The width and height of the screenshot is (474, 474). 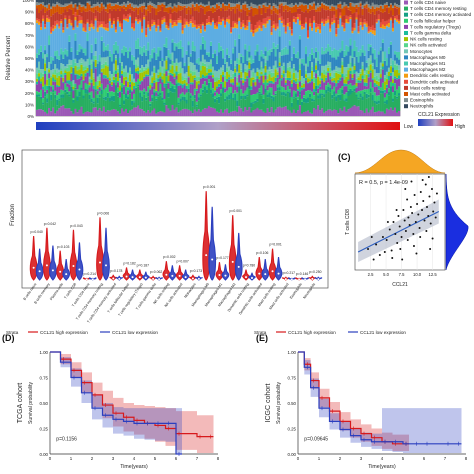 I want to click on c-xtick-label: 2.5, so click(x=371, y=274).